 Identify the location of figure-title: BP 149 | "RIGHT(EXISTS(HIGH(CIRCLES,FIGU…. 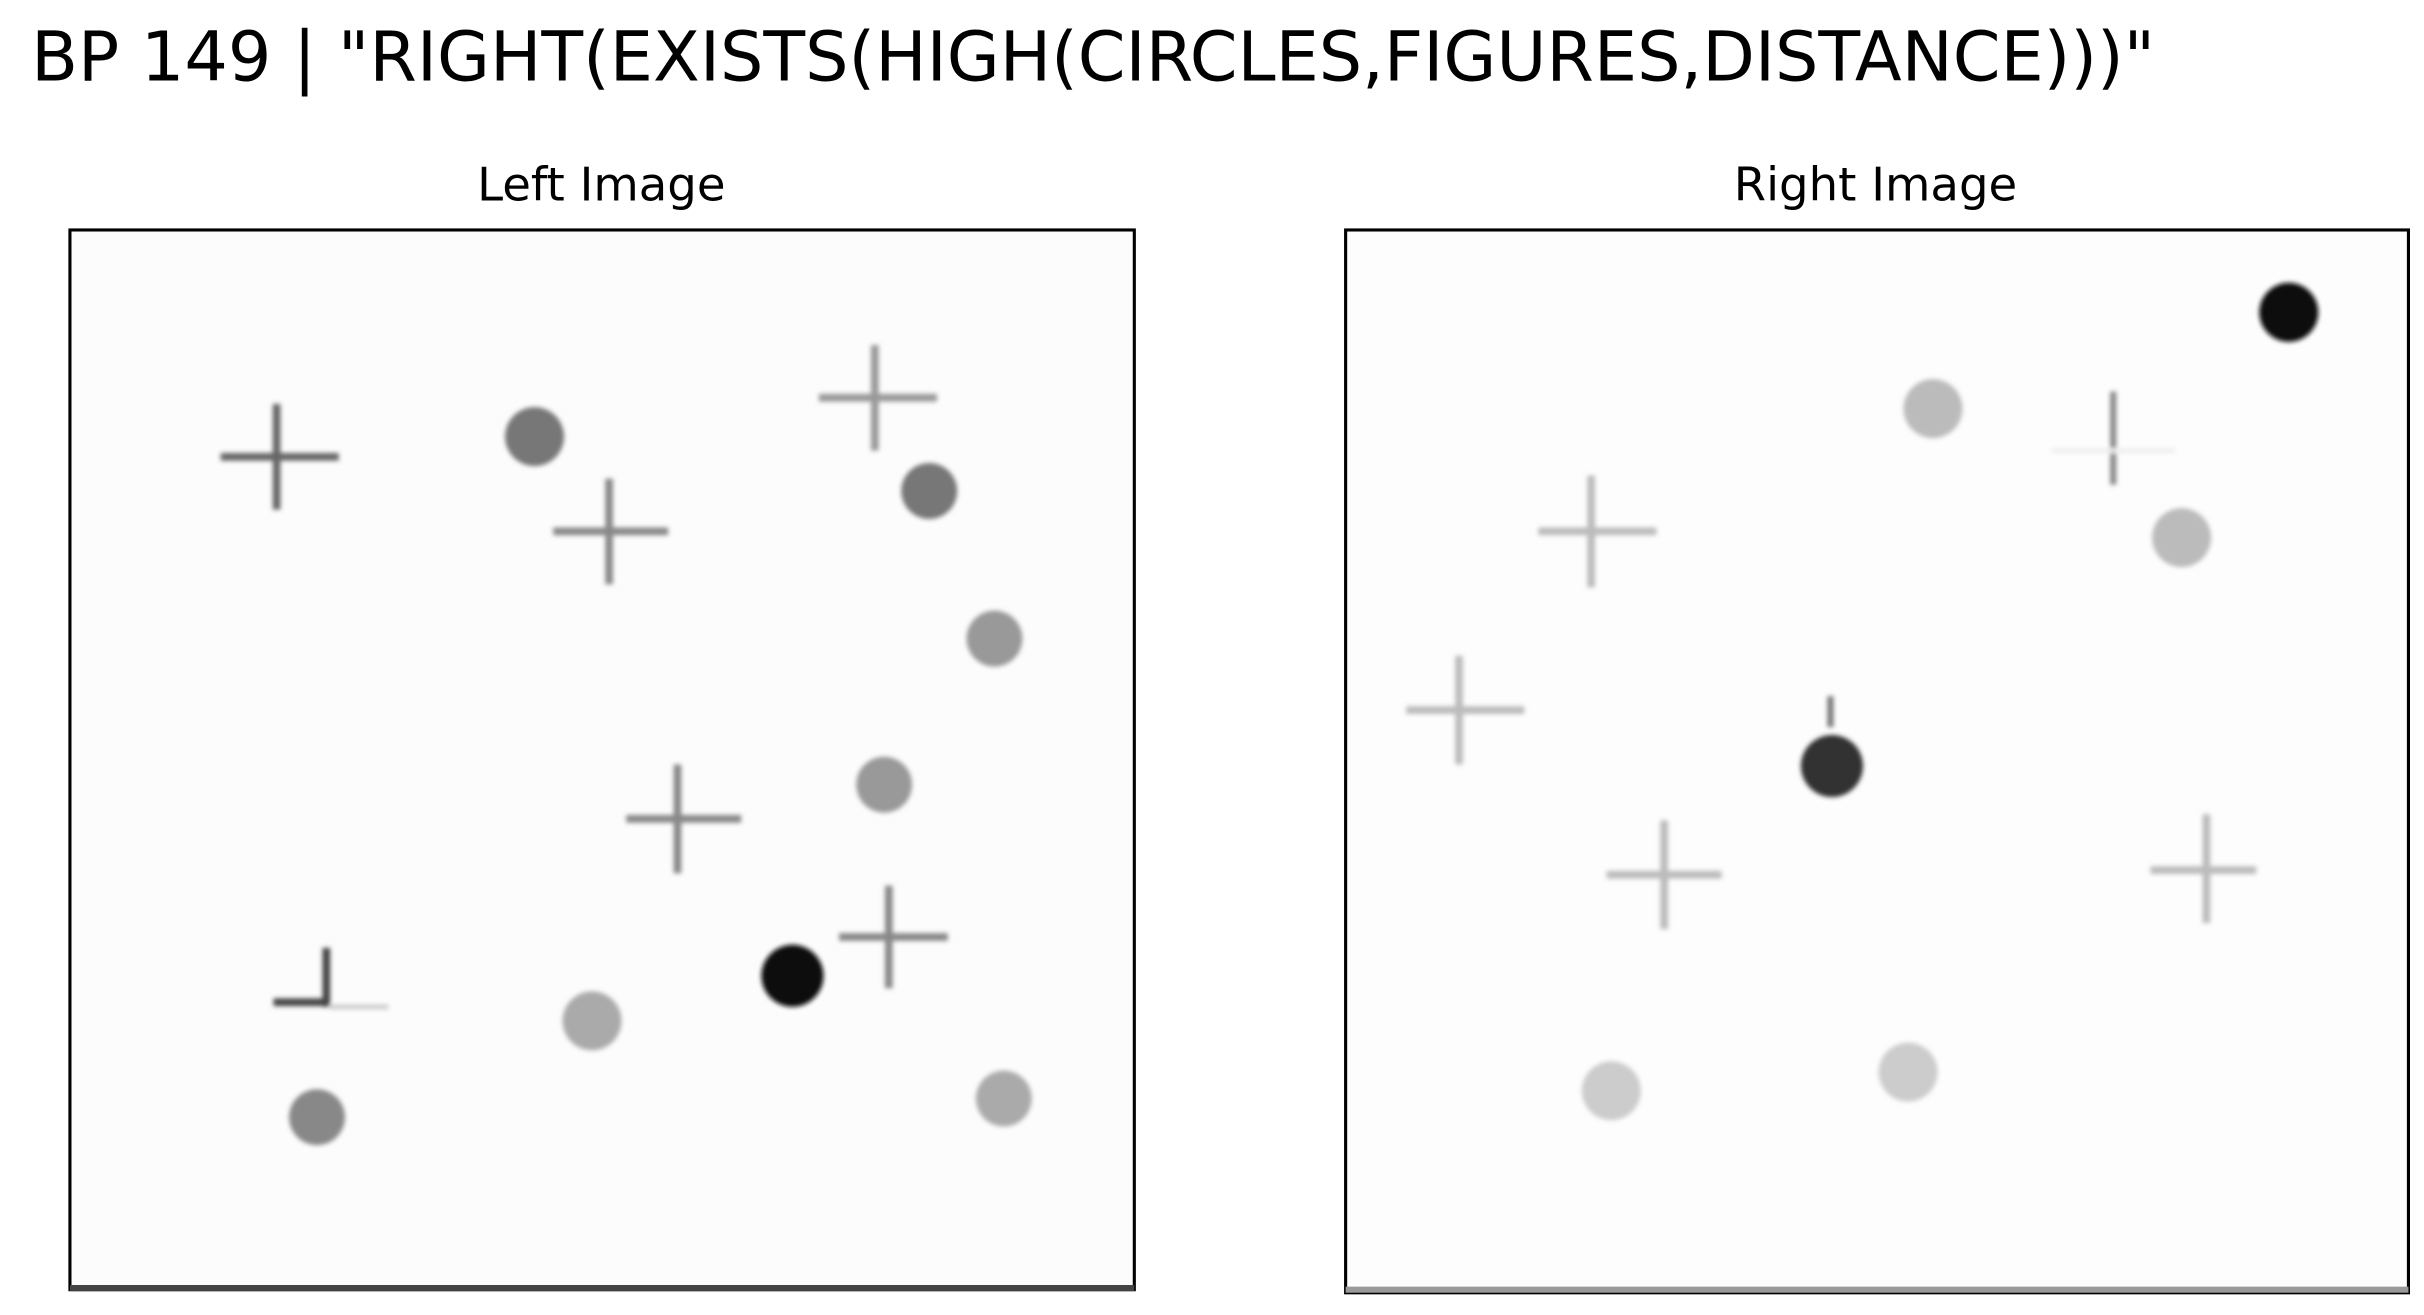
(1093, 58).